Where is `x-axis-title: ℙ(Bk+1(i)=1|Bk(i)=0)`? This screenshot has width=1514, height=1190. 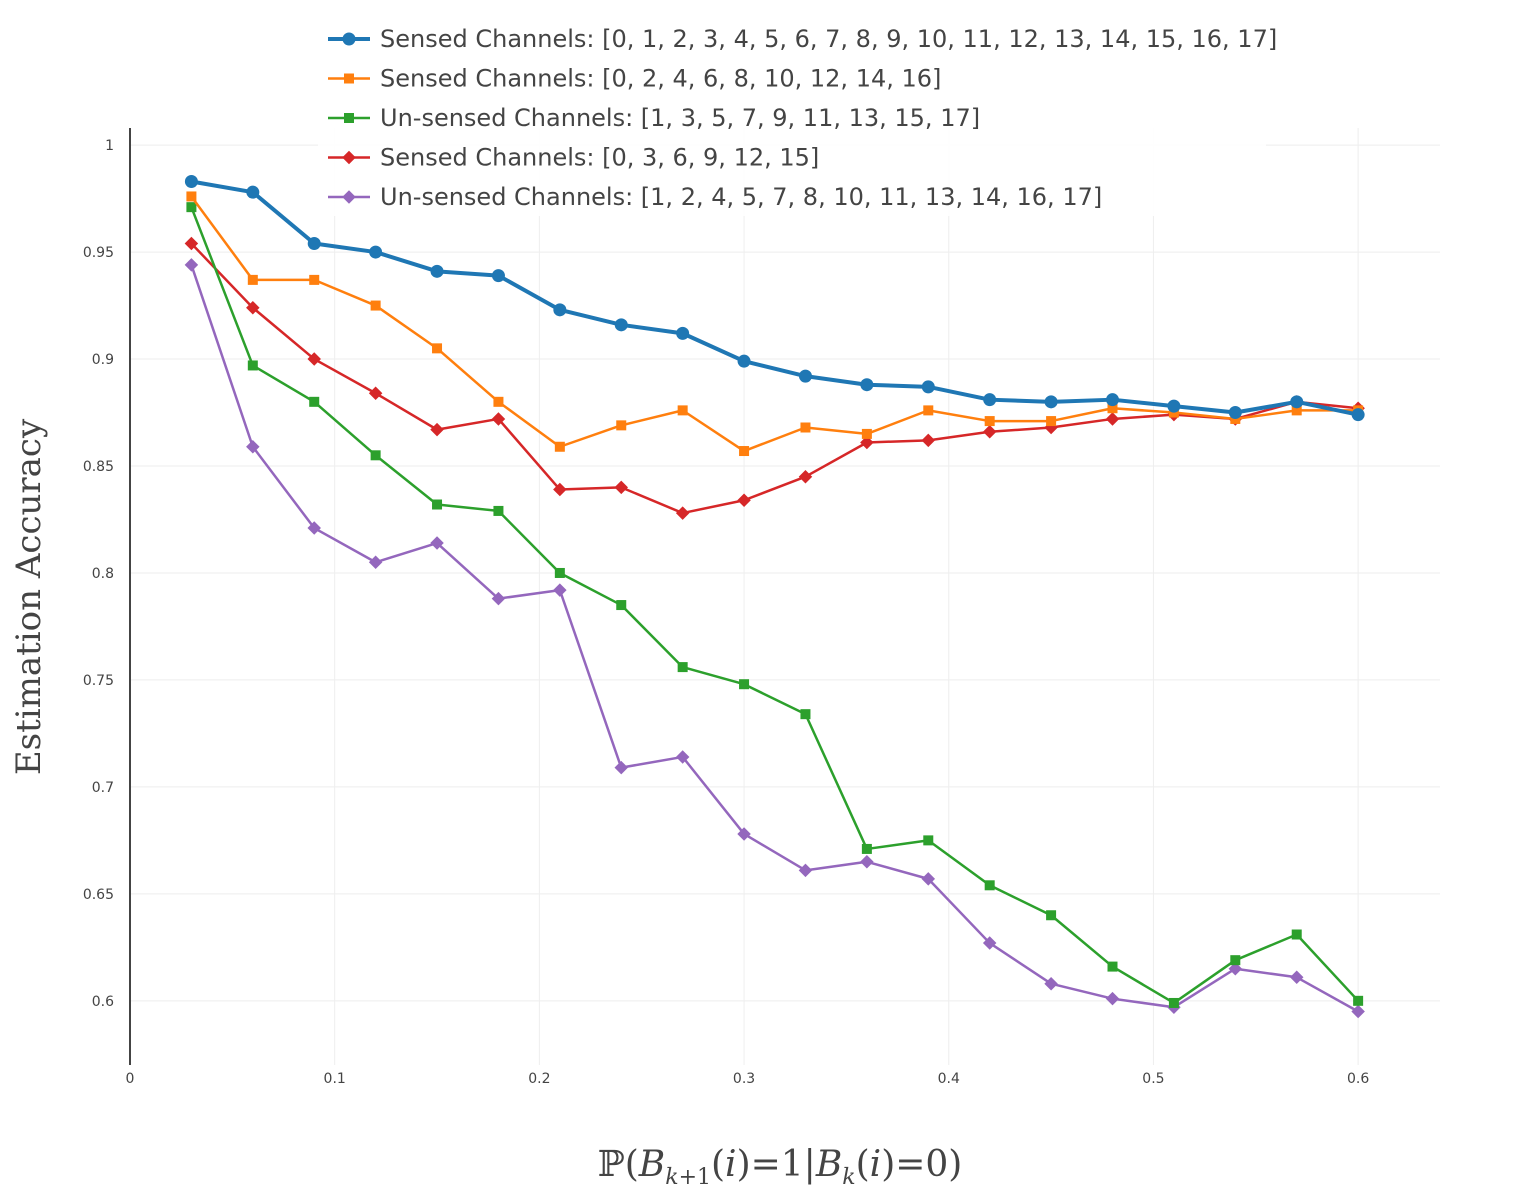
x-axis-title: ℙ(Bk+1(i)=1|Bk(i)=0) is located at coordinates (780, 1167).